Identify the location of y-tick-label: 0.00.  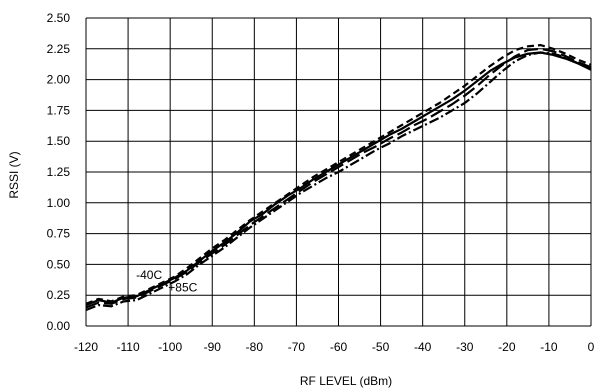
(59, 326).